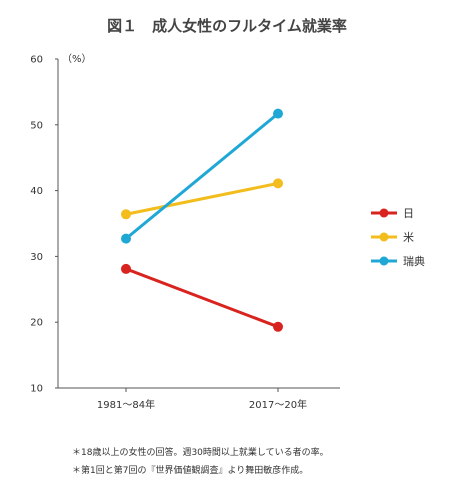 Image resolution: width=455 pixels, height=500 pixels. Describe the element at coordinates (392, 237) in the screenshot. I see `legend-item: 米` at that location.